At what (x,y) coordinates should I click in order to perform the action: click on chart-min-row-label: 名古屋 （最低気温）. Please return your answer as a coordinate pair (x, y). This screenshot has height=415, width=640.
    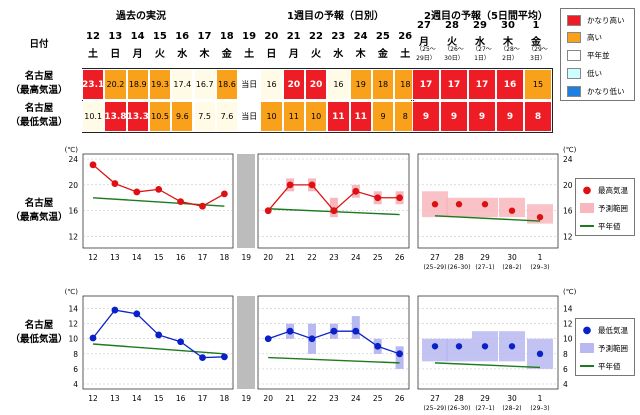
    Looking at the image, I should click on (39, 333).